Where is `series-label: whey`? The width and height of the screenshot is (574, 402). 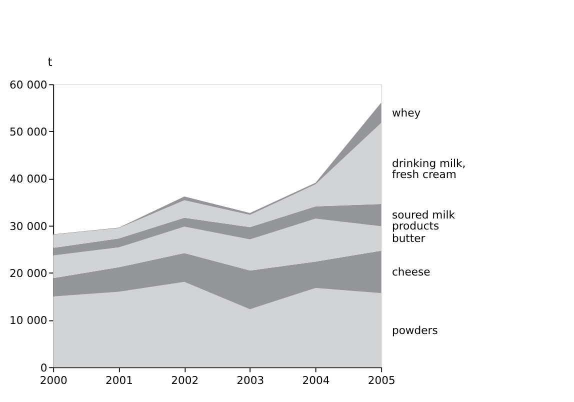 series-label: whey is located at coordinates (407, 113).